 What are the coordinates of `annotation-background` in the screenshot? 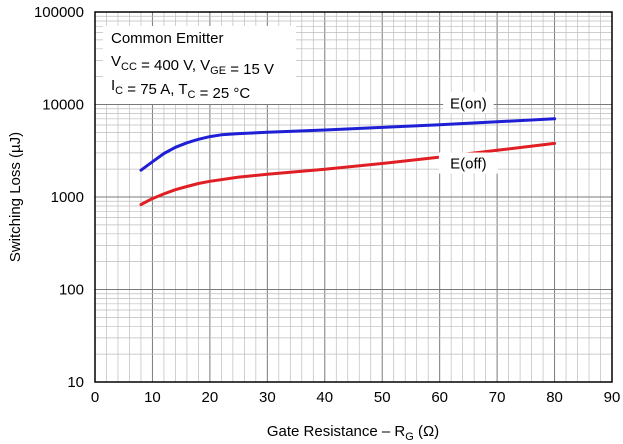 It's located at (199, 65).